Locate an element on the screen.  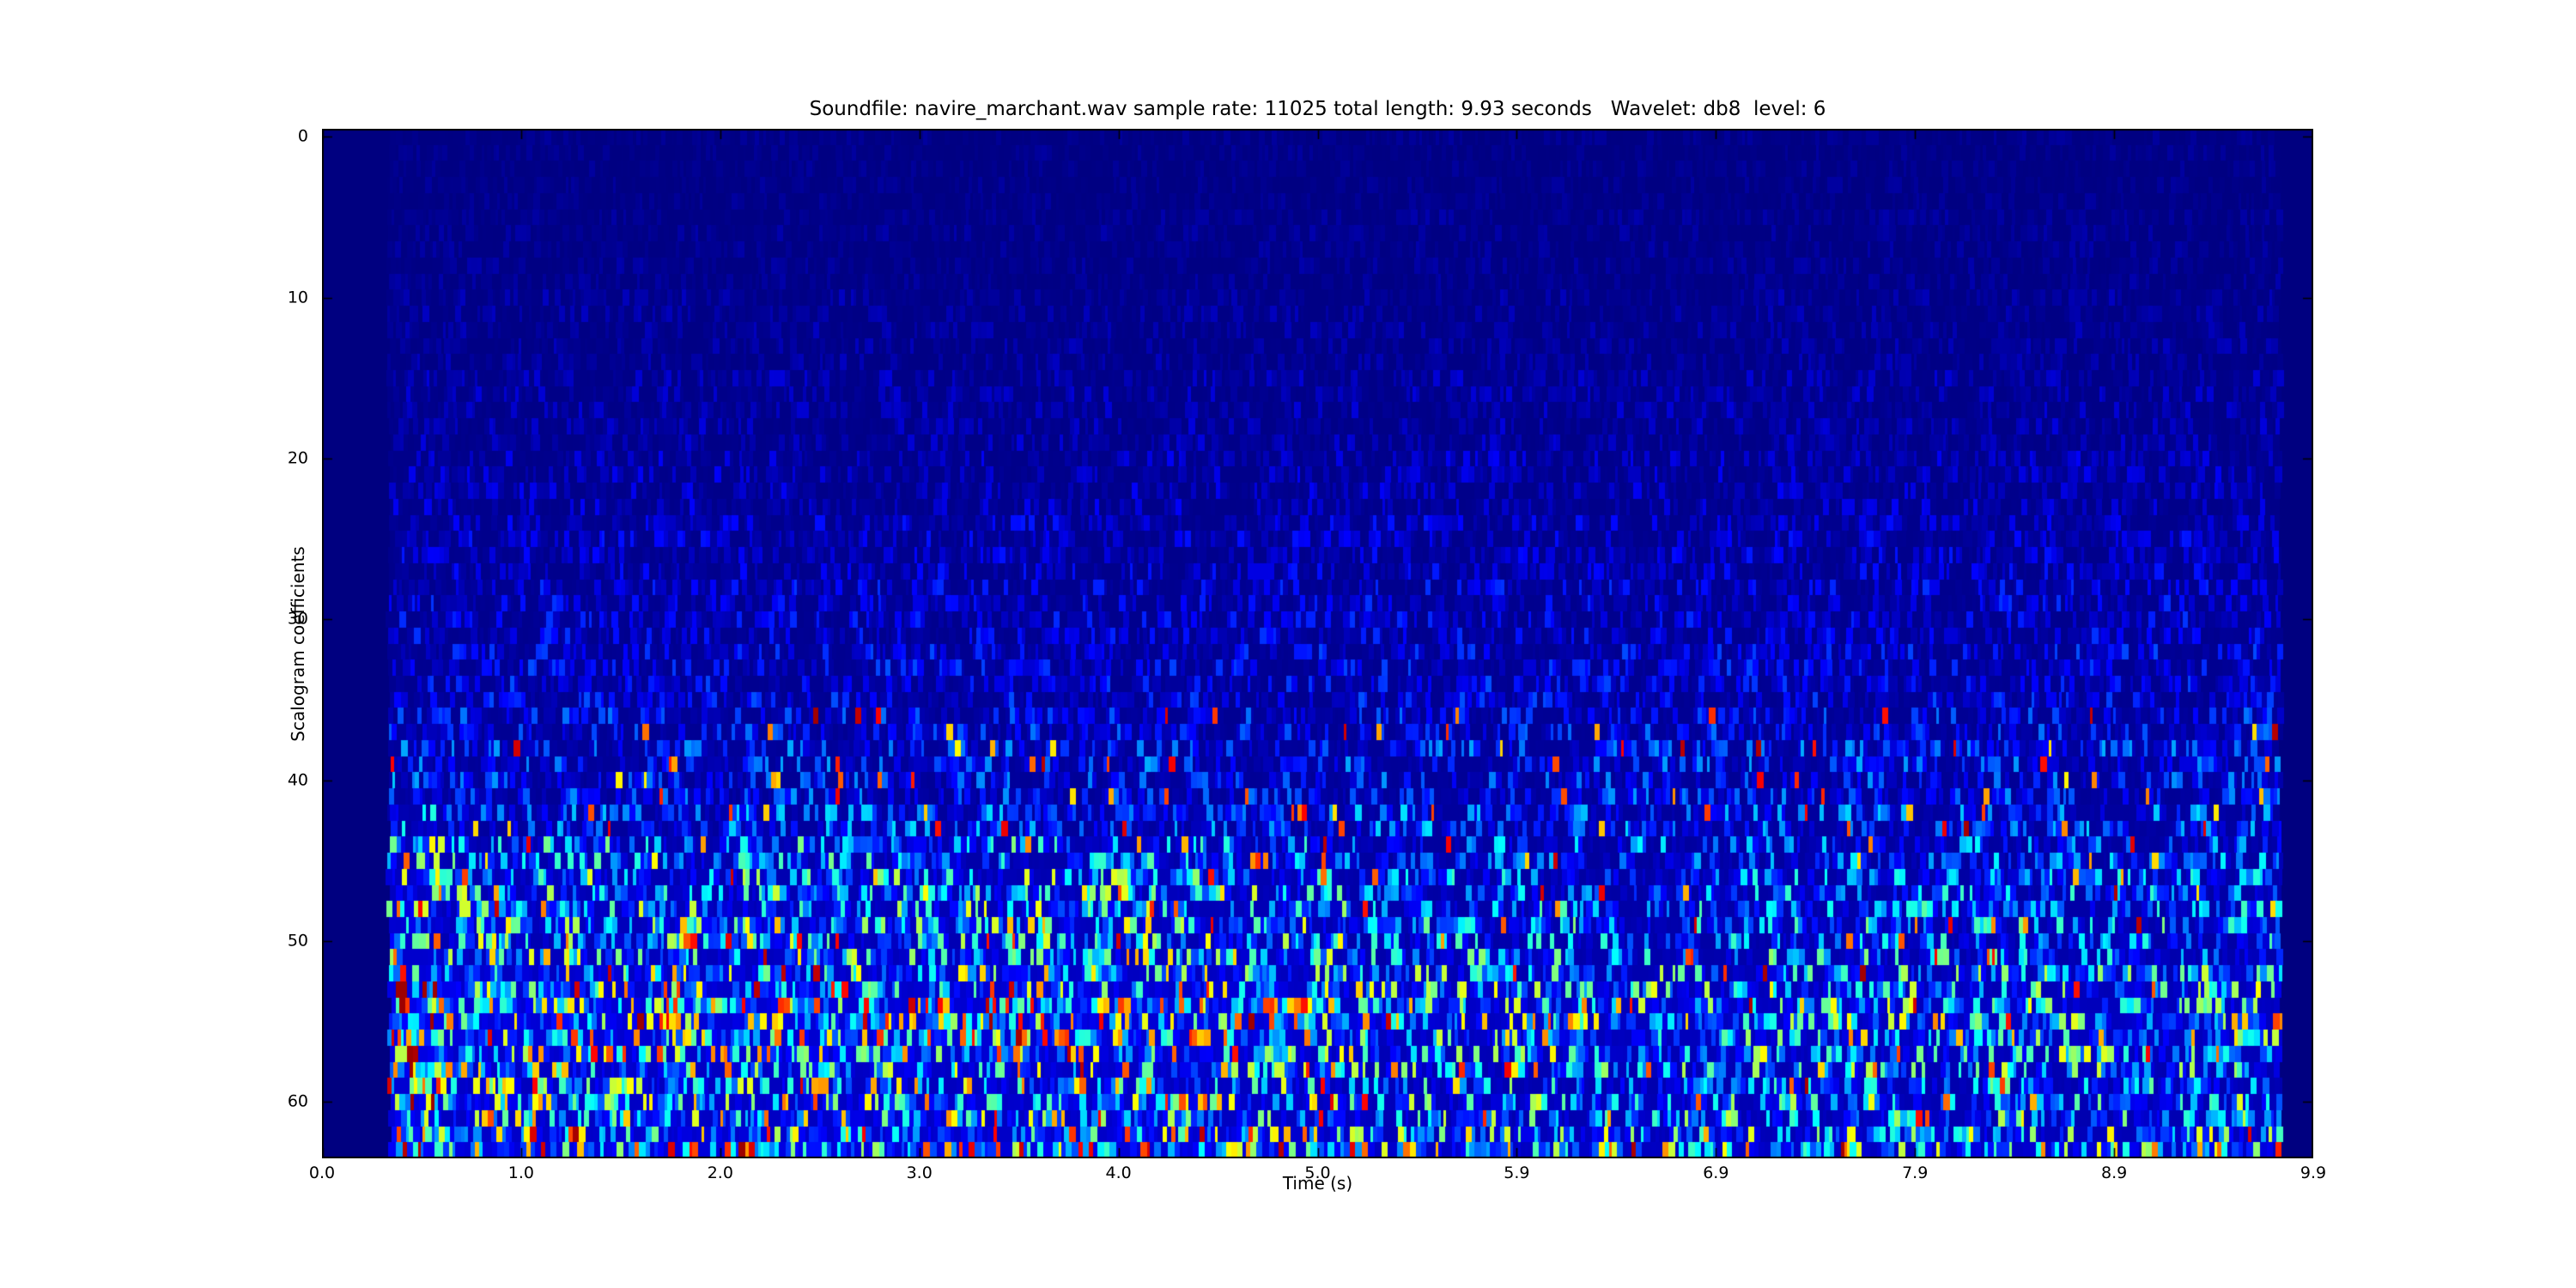
y-tick-label: 10 is located at coordinates (297, 297).